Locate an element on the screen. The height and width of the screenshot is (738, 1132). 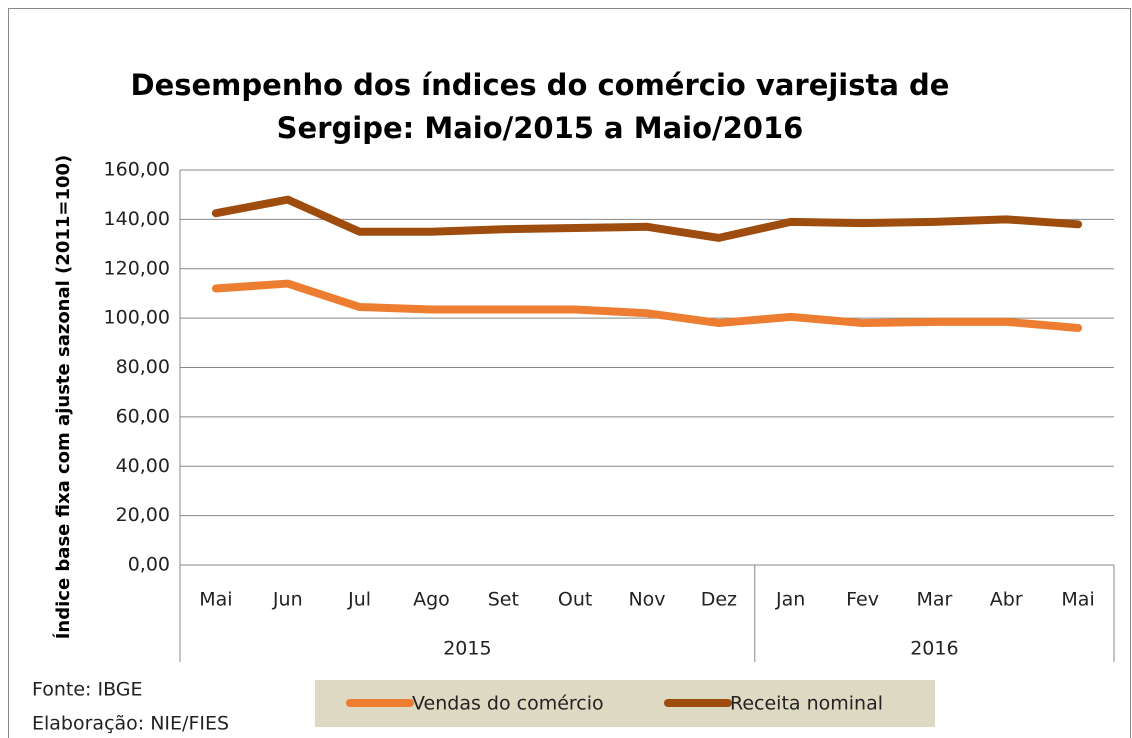
x-tick-label: Out is located at coordinates (575, 600).